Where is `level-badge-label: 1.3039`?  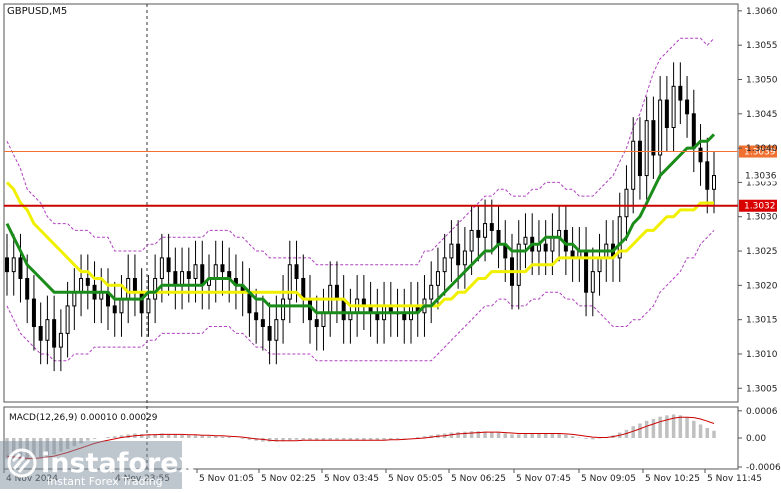 level-badge-label: 1.3039 is located at coordinates (760, 153).